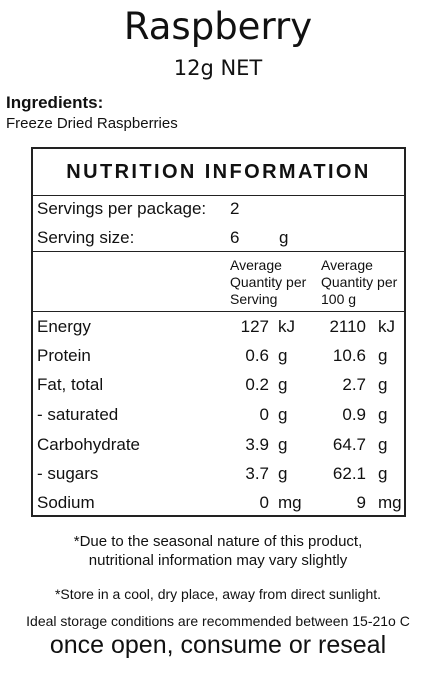  Describe the element at coordinates (92, 123) in the screenshot. I see `ingredients-list: Freeze Dried Raspberries` at that location.